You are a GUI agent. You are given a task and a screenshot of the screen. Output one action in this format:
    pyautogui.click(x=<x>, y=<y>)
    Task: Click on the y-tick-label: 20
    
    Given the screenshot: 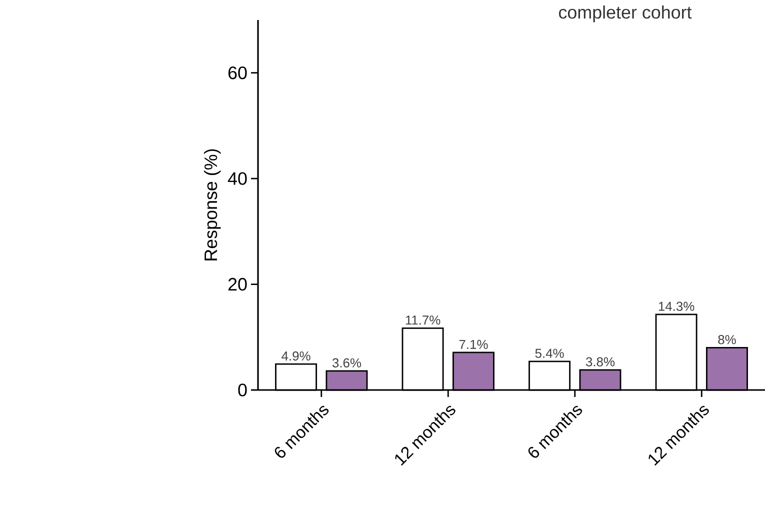 What is the action you would take?
    pyautogui.click(x=237, y=284)
    